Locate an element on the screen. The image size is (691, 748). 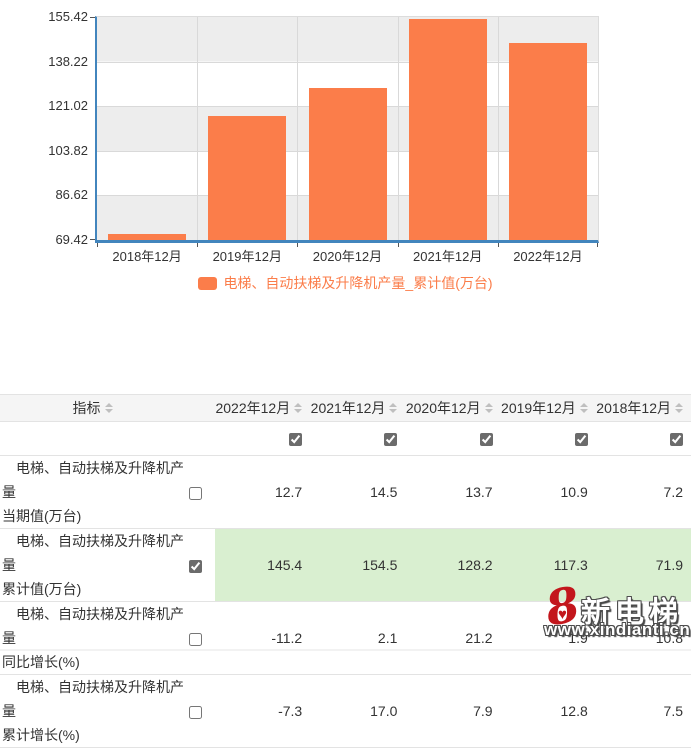
value-cell: 12.7 is located at coordinates (288, 492).